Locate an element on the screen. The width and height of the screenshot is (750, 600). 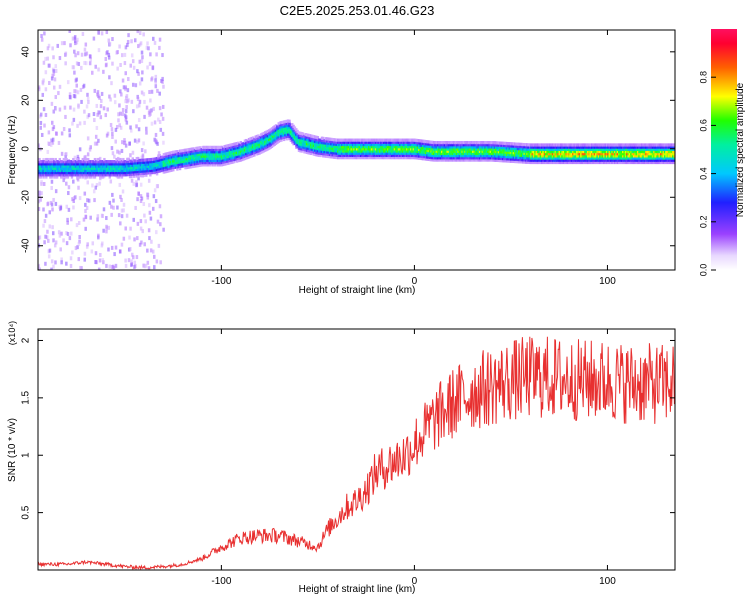
x-tick-label: -100 is located at coordinates (221, 581).